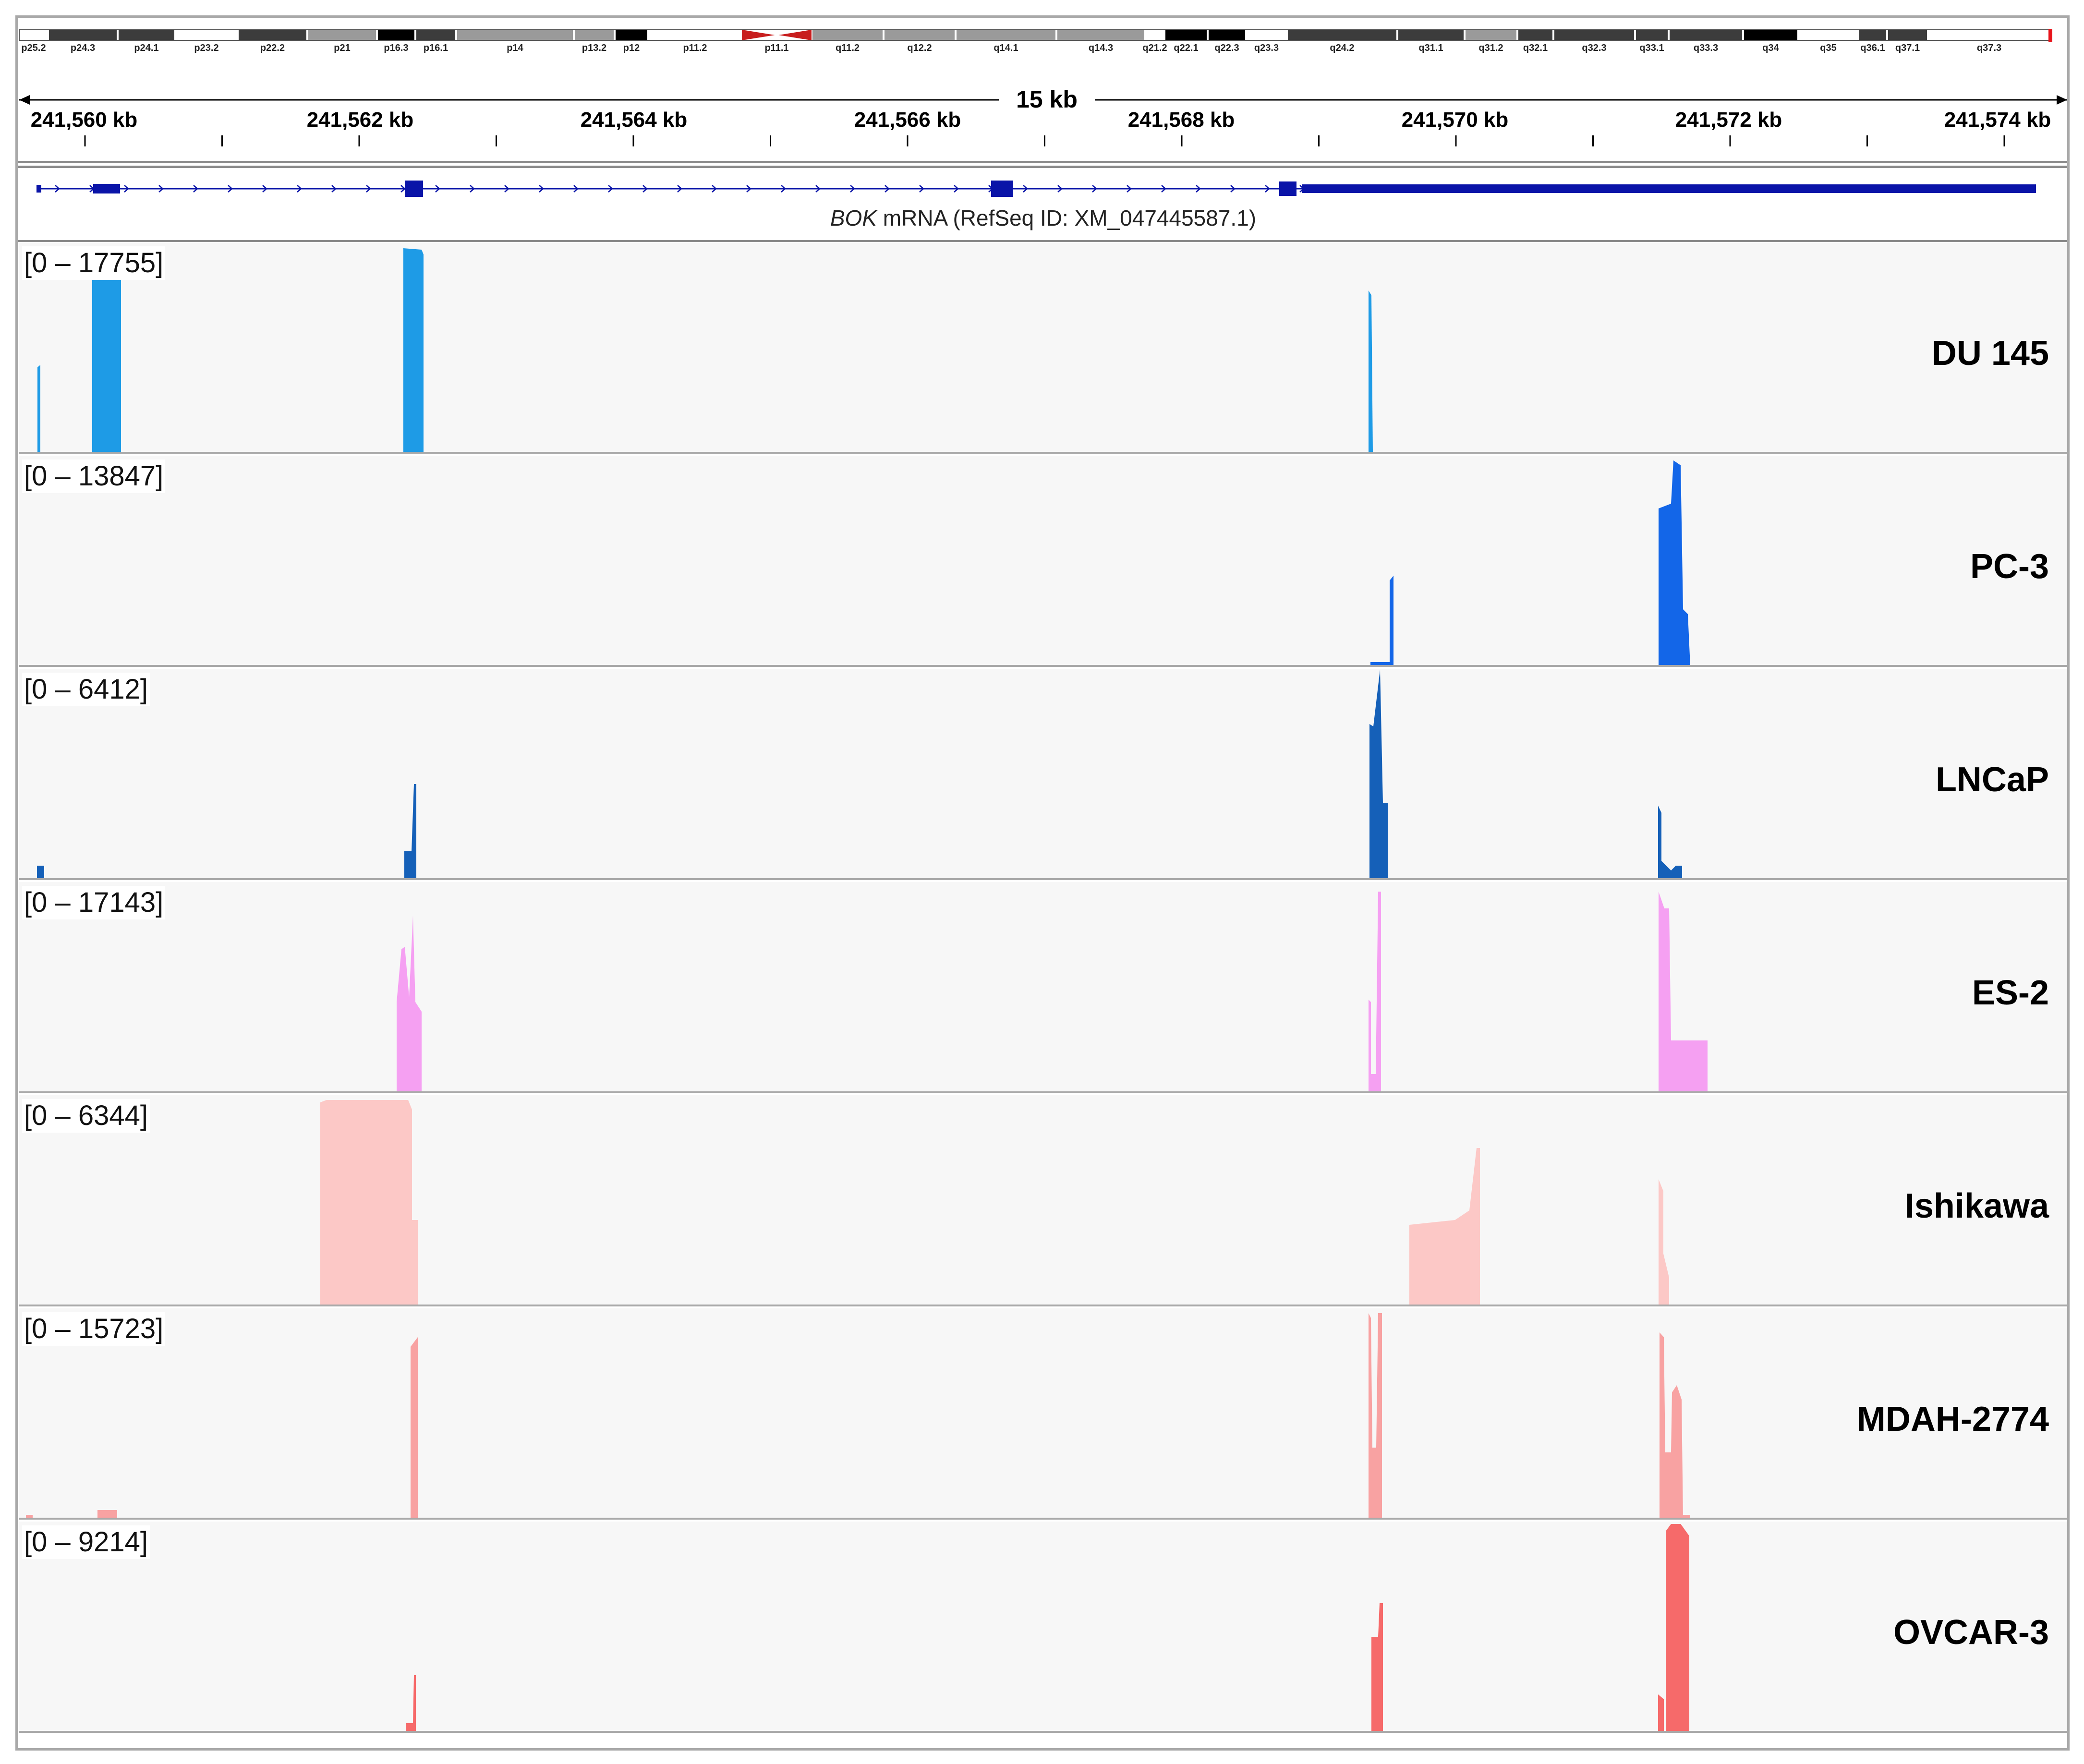 This screenshot has width=2084, height=1764. I want to click on data-range-label: [0 – 13847], so click(94, 476).